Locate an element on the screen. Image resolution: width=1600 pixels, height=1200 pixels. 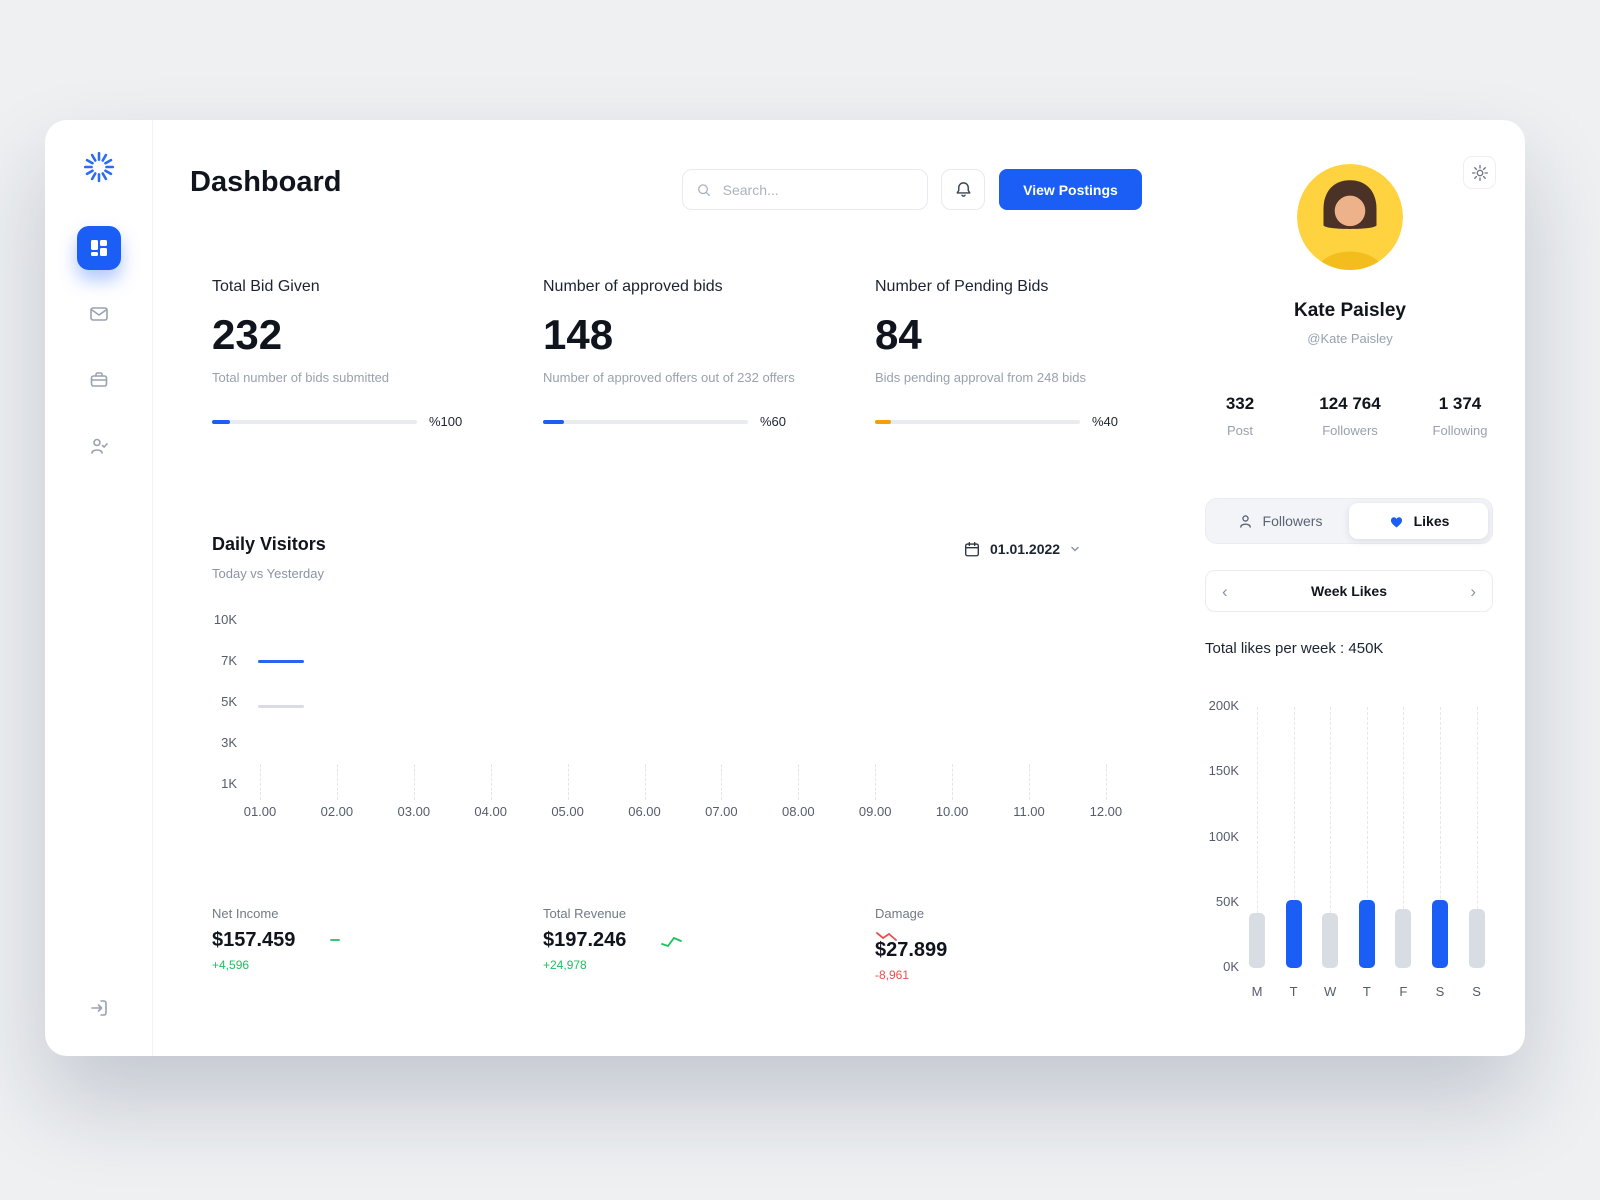
sidebar is located at coordinates (99, 588).